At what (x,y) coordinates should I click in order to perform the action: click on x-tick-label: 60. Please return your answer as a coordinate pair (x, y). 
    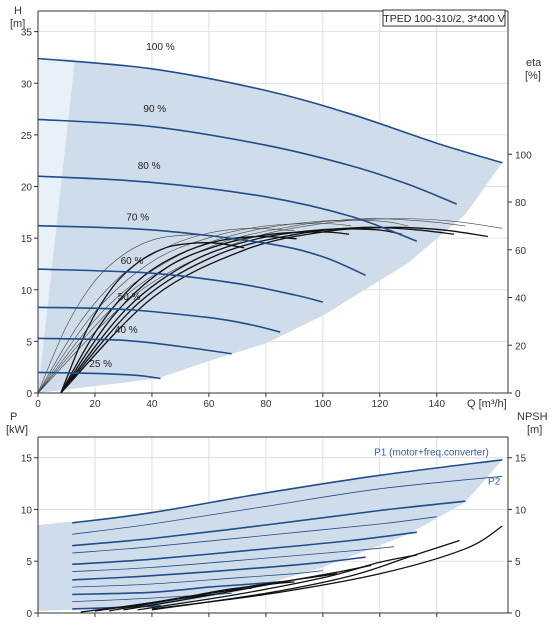
    Looking at the image, I should click on (209, 404).